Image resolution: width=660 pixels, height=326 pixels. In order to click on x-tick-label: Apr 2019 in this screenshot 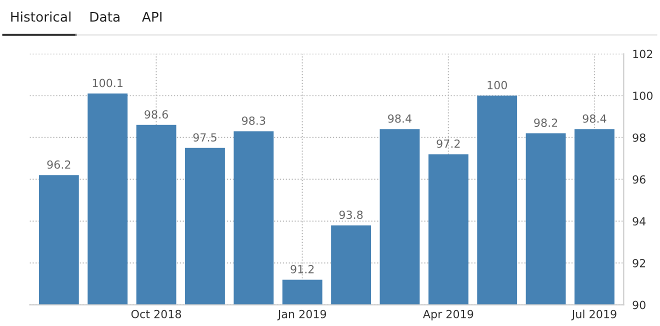, I will do `click(448, 315)`.